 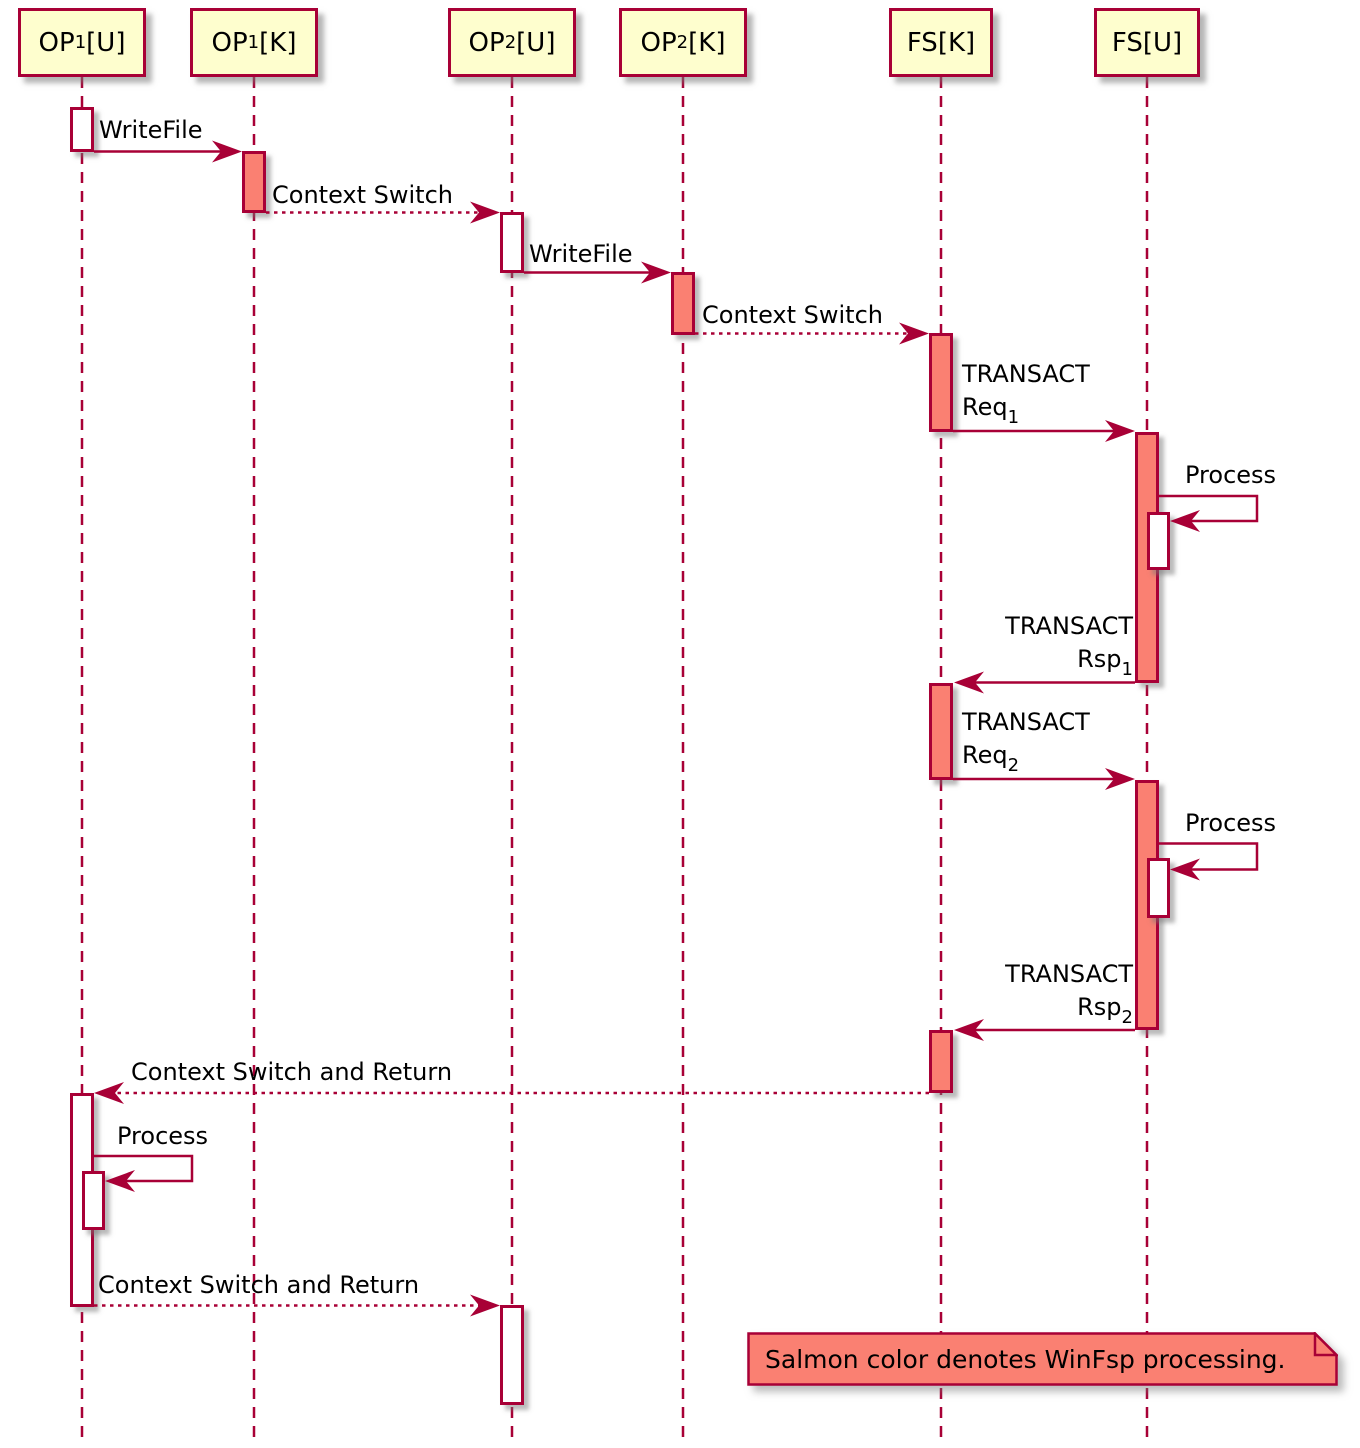 I want to click on message-label-process-2: Process, so click(x=1231, y=823).